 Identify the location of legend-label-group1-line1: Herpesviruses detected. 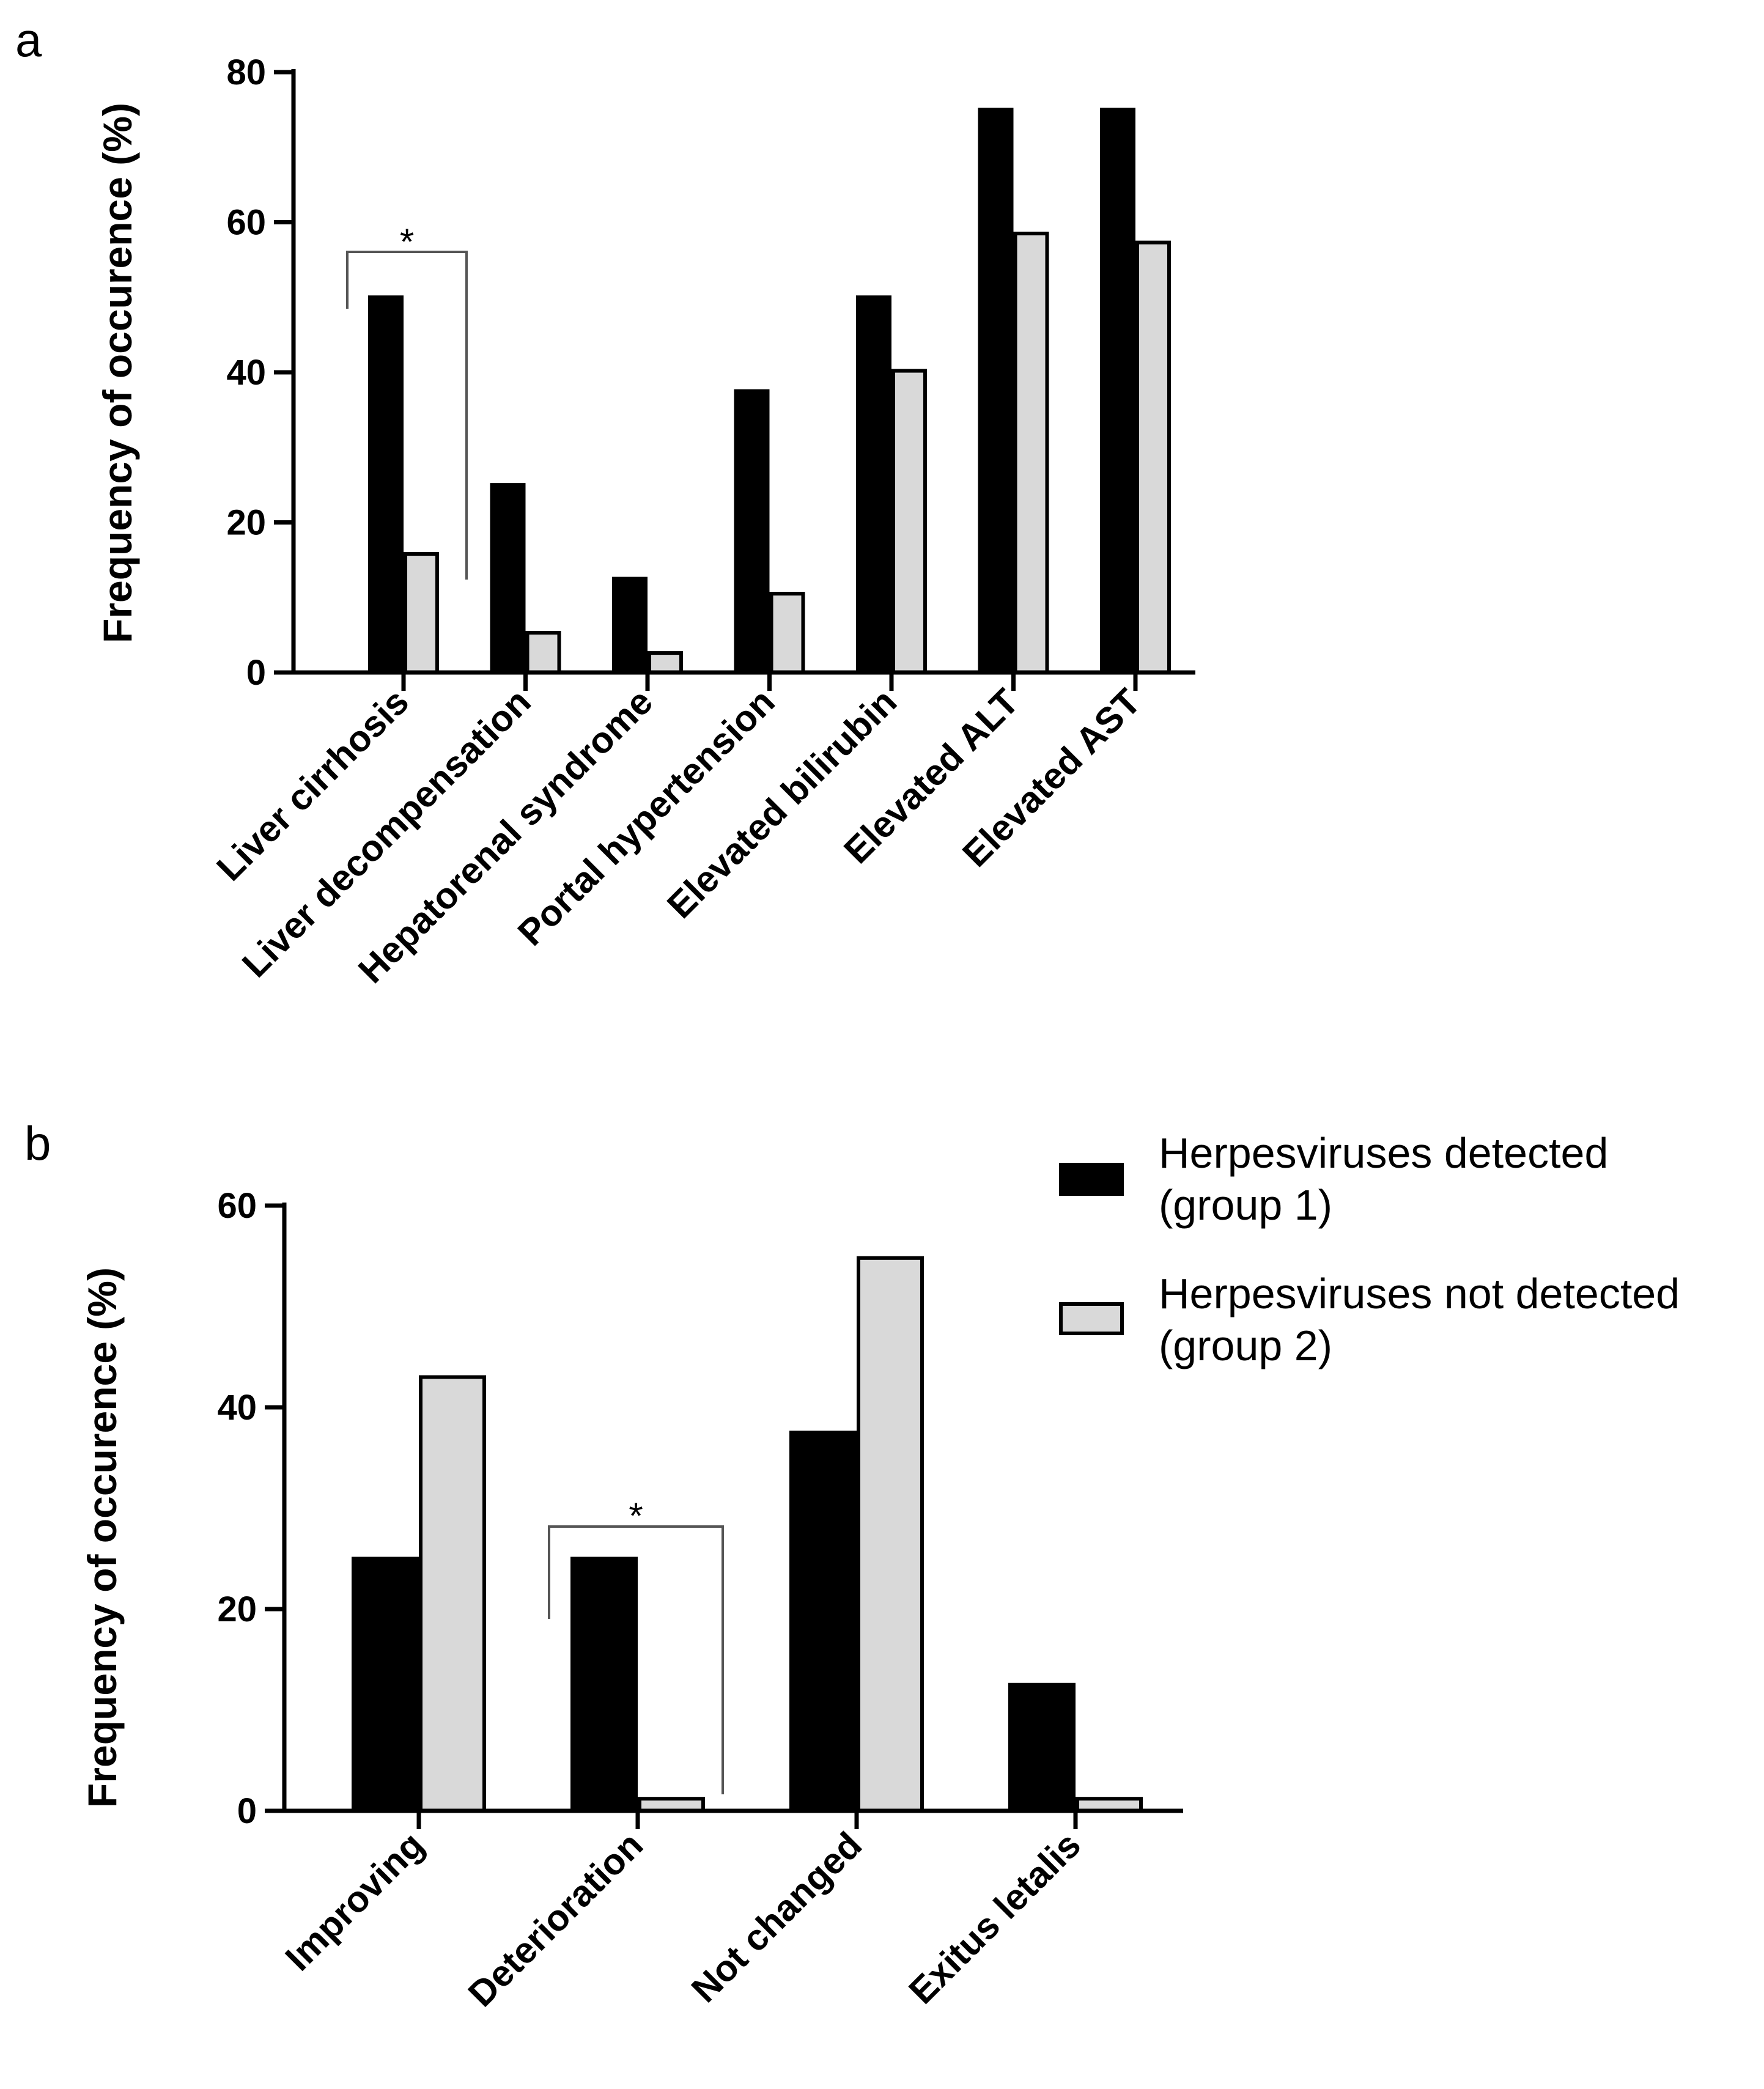
(1383, 1153).